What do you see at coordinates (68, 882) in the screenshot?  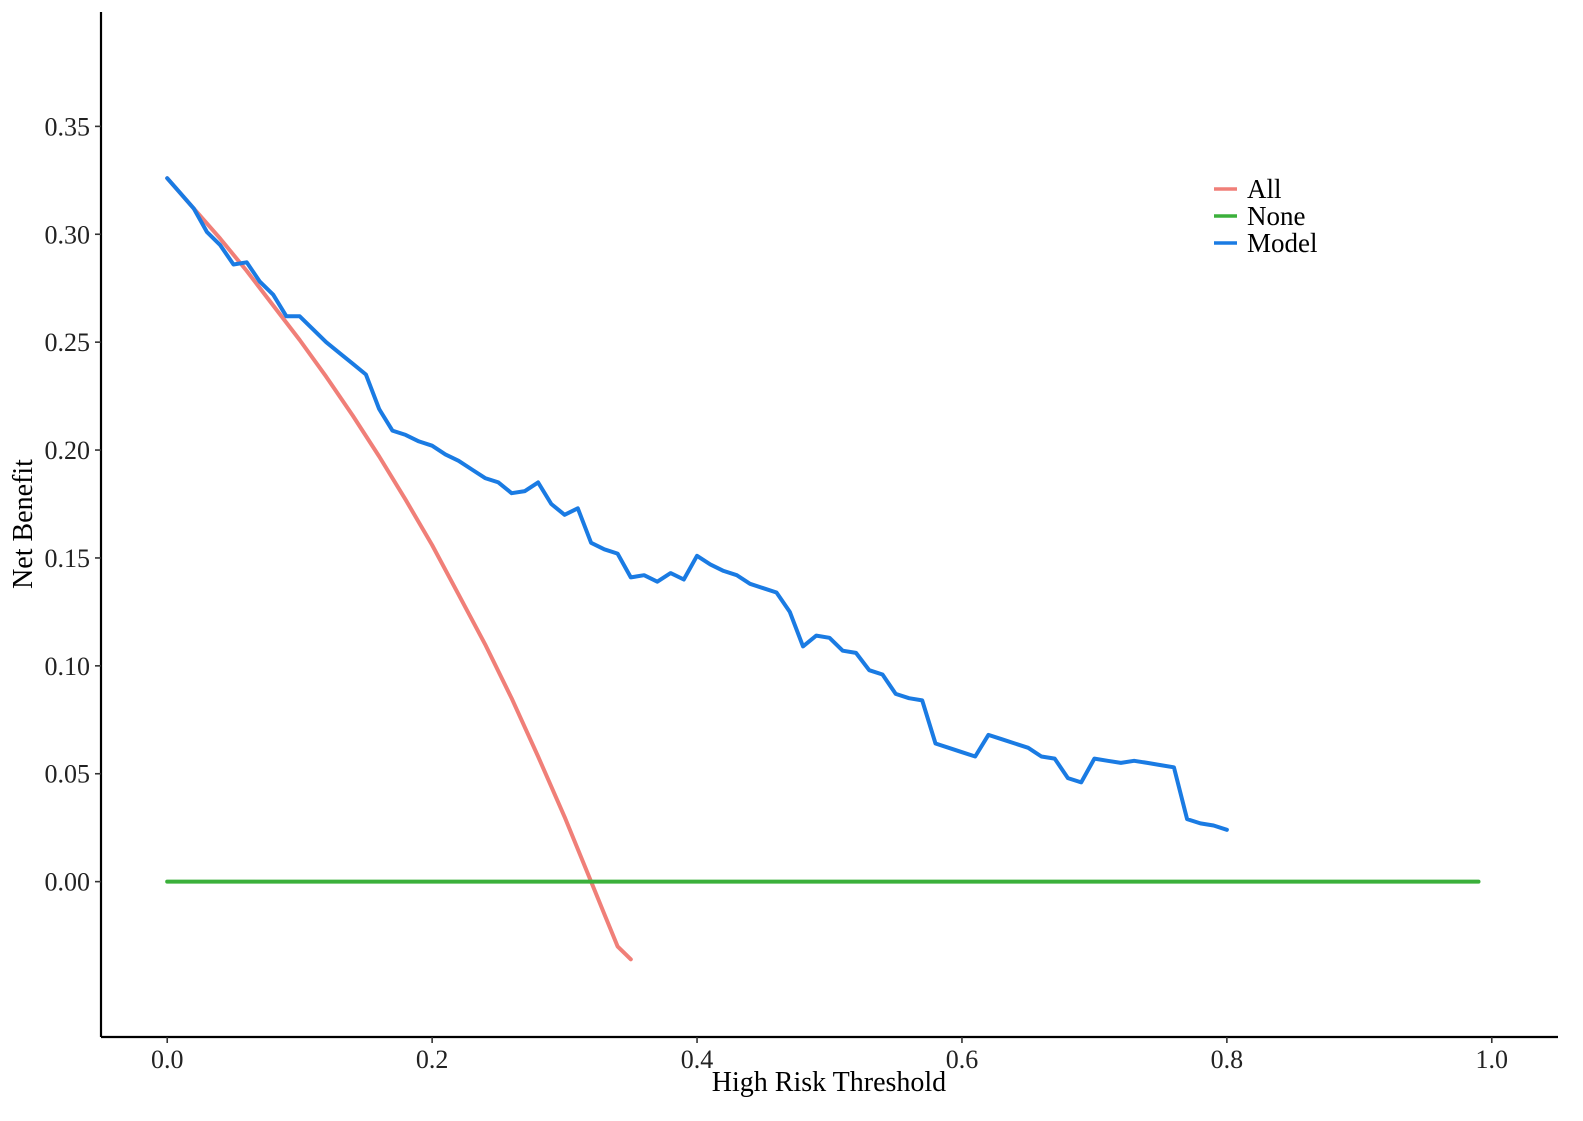 I see `y-tick-label: 0.00` at bounding box center [68, 882].